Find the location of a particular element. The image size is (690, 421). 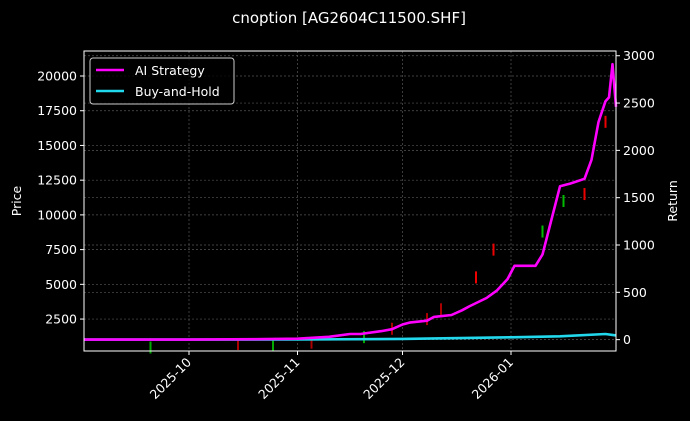

x-tick: 2026-01 is located at coordinates (493, 379).